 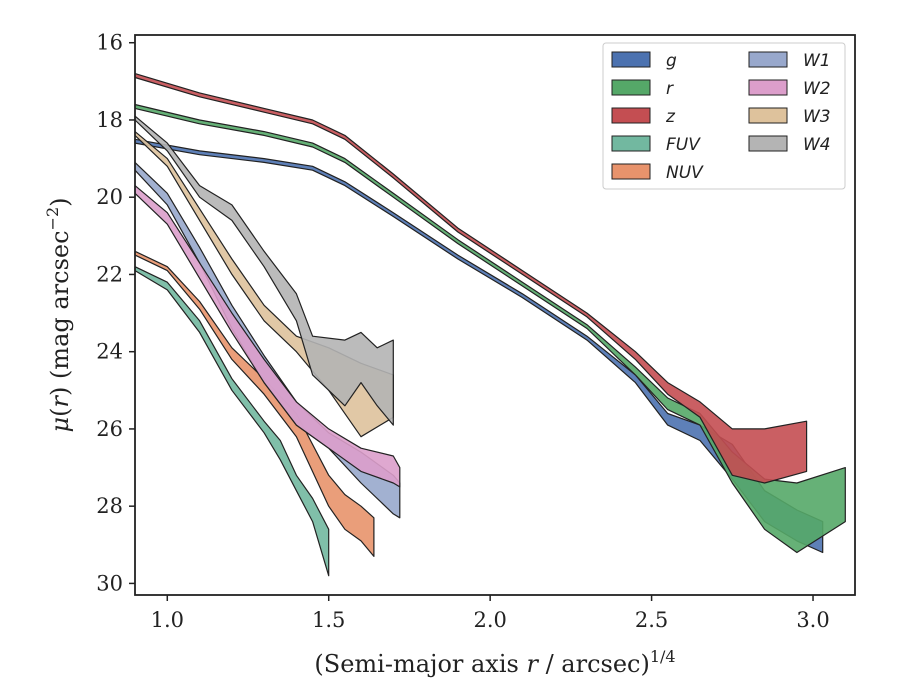 I want to click on y-tick-label: 30, so click(x=109, y=583).